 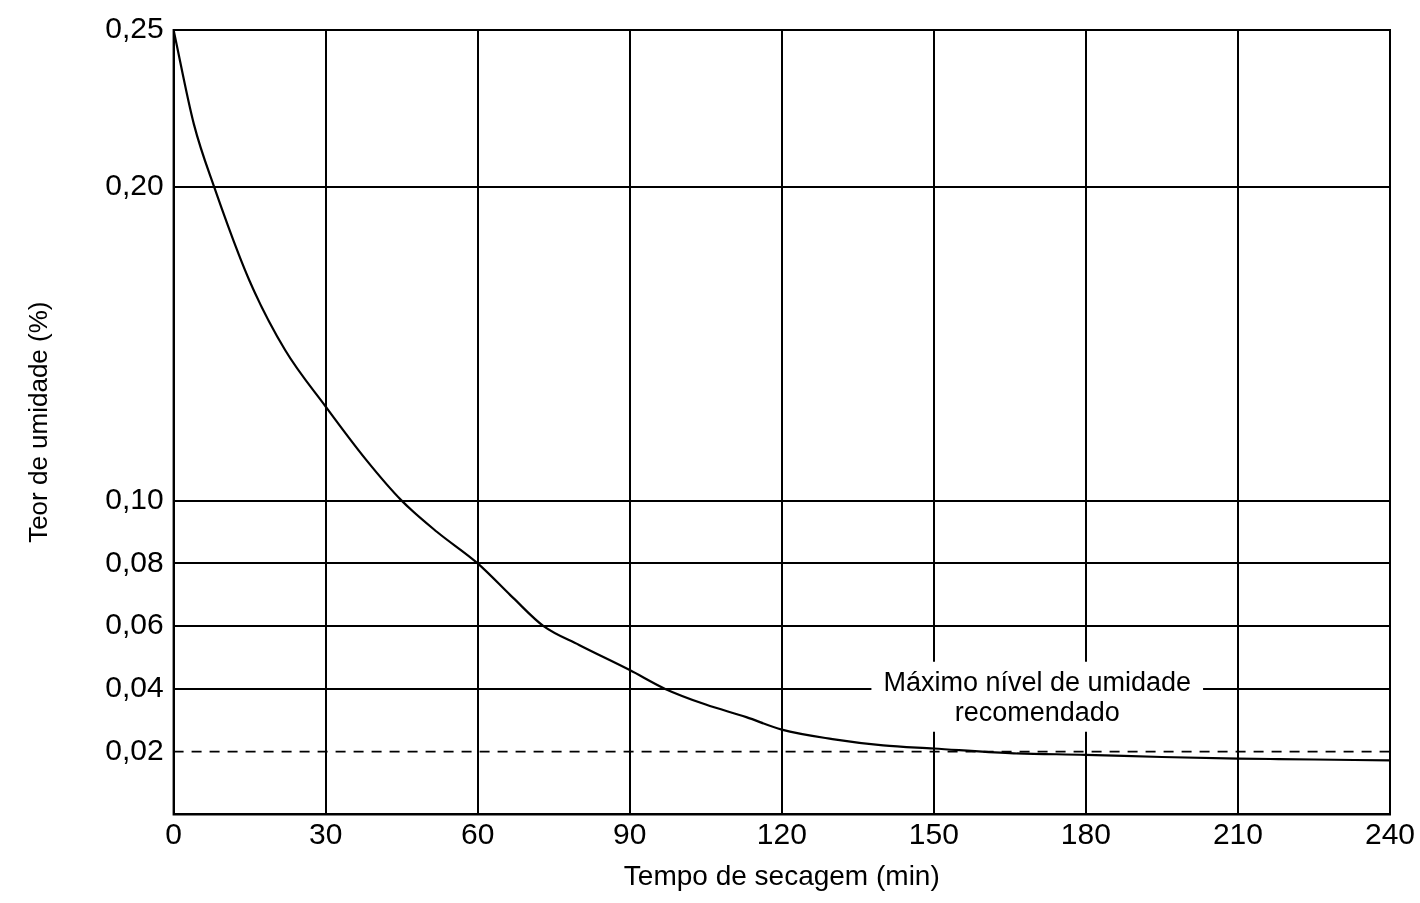 What do you see at coordinates (134, 185) in the screenshot?
I see `y-tick-label: 0,20` at bounding box center [134, 185].